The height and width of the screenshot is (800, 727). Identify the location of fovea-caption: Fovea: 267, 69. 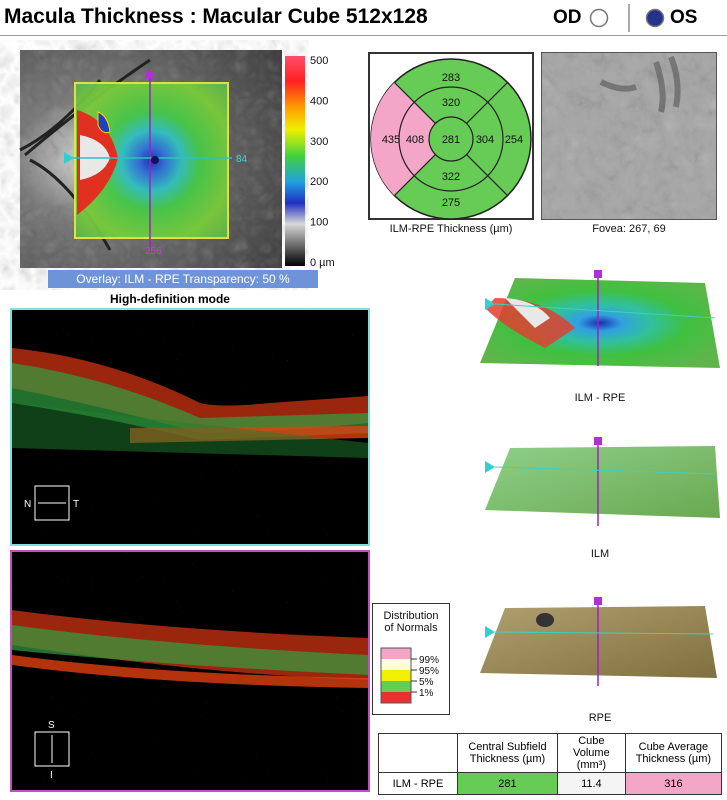
(629, 229).